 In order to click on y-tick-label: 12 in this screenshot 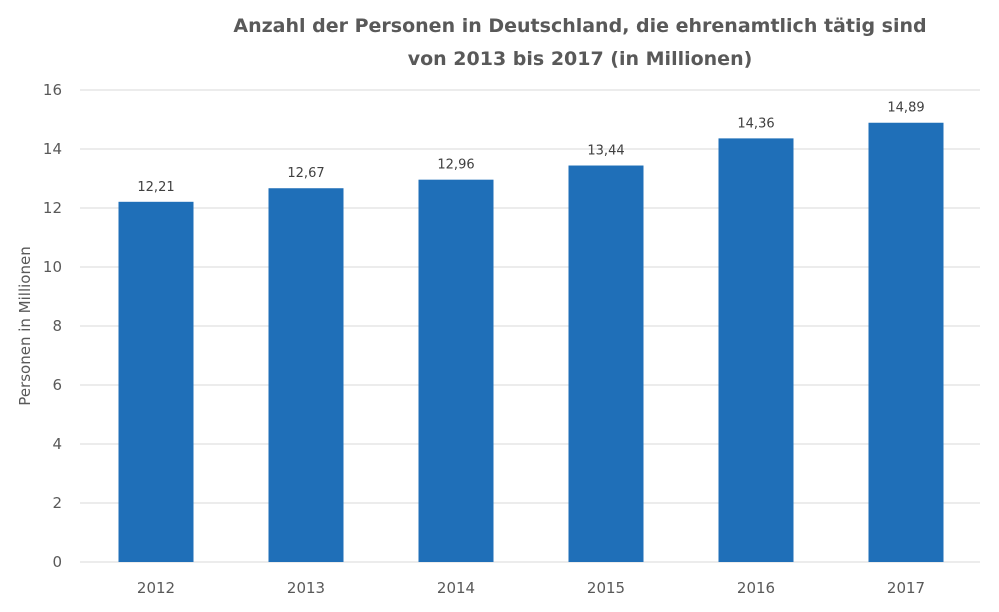, I will do `click(52, 208)`.